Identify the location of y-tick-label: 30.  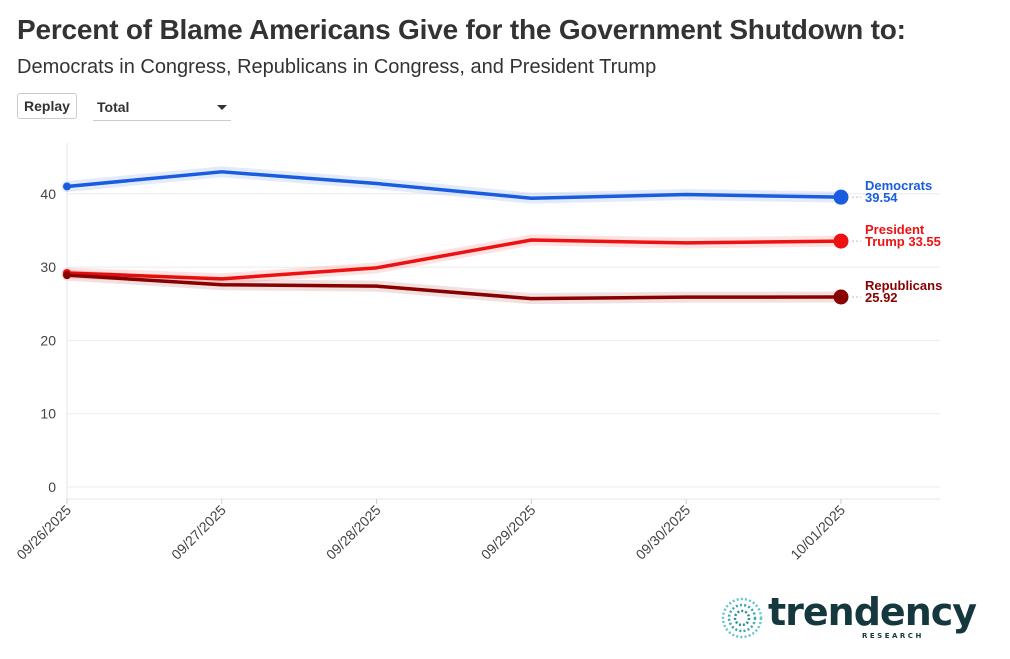
(48, 267).